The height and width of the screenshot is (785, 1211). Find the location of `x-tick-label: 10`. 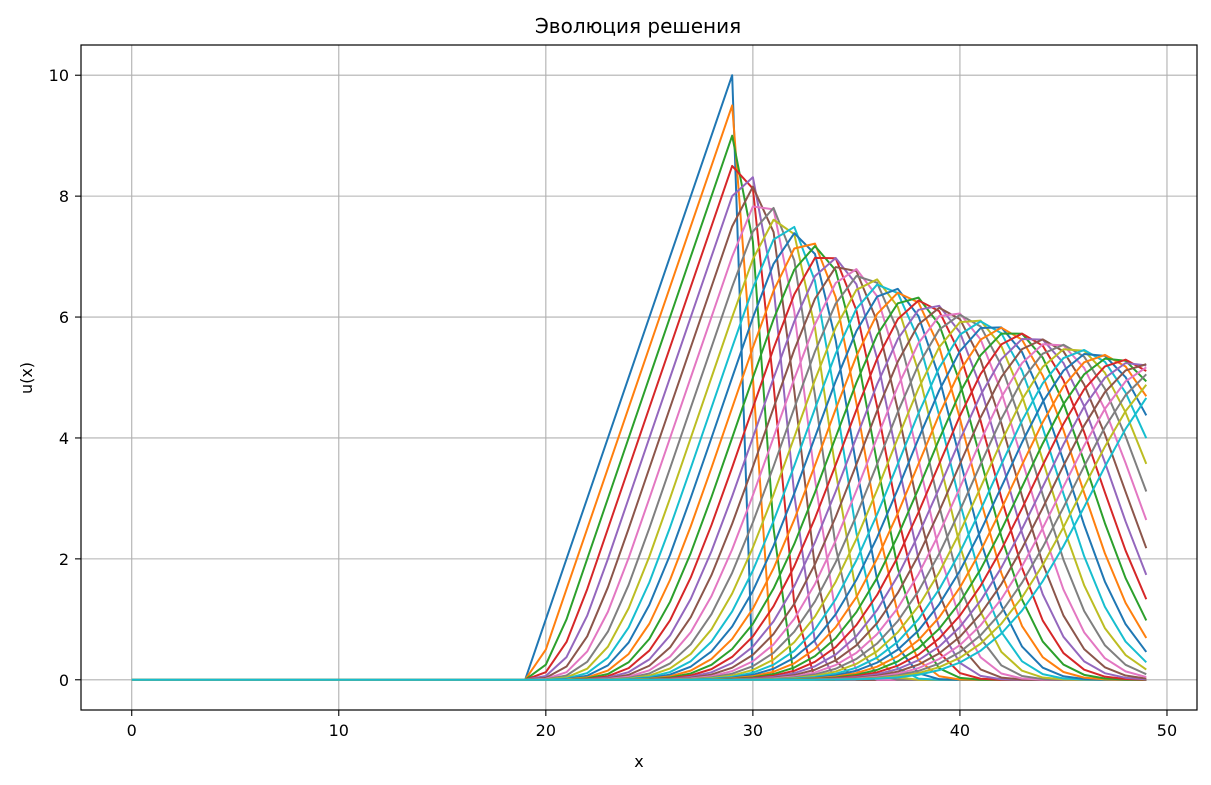

x-tick-label: 10 is located at coordinates (339, 730).